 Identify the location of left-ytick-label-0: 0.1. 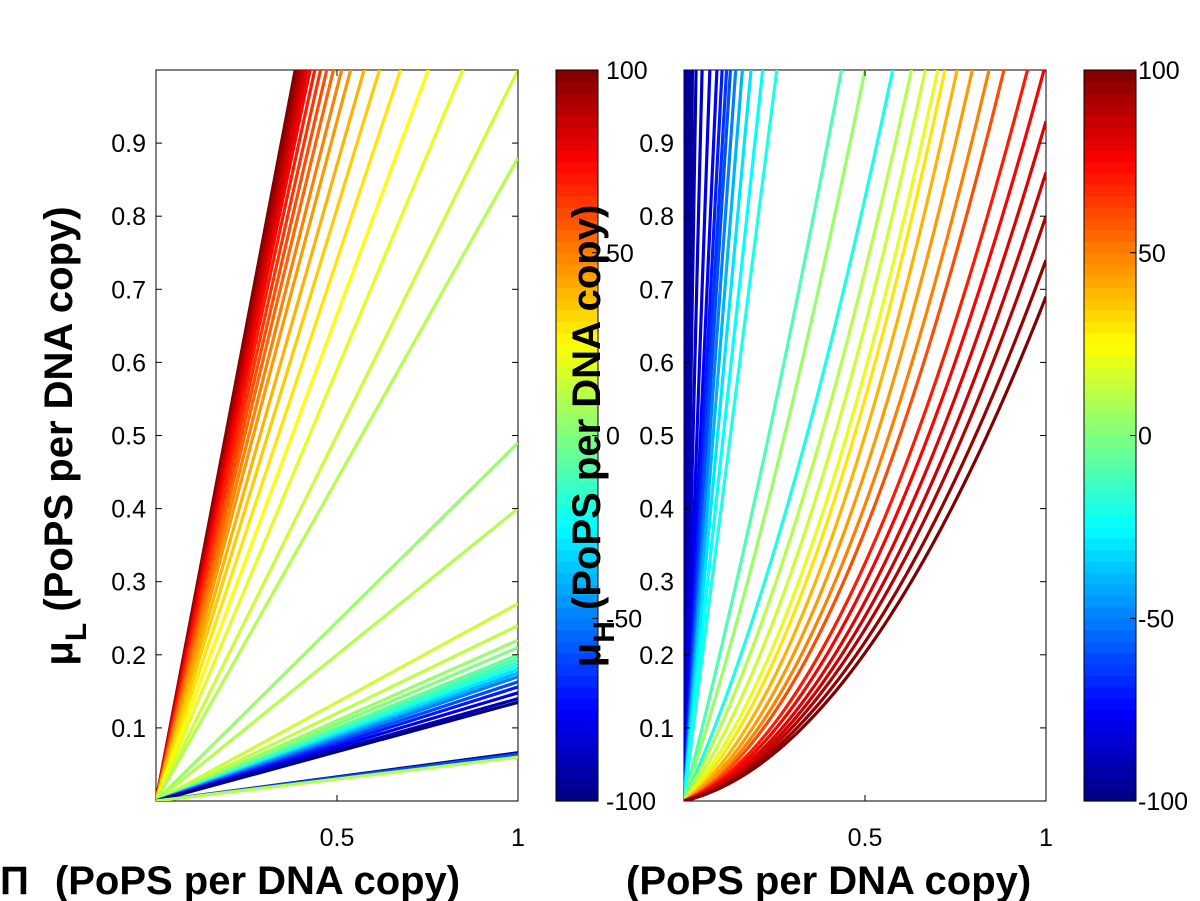
(128, 729).